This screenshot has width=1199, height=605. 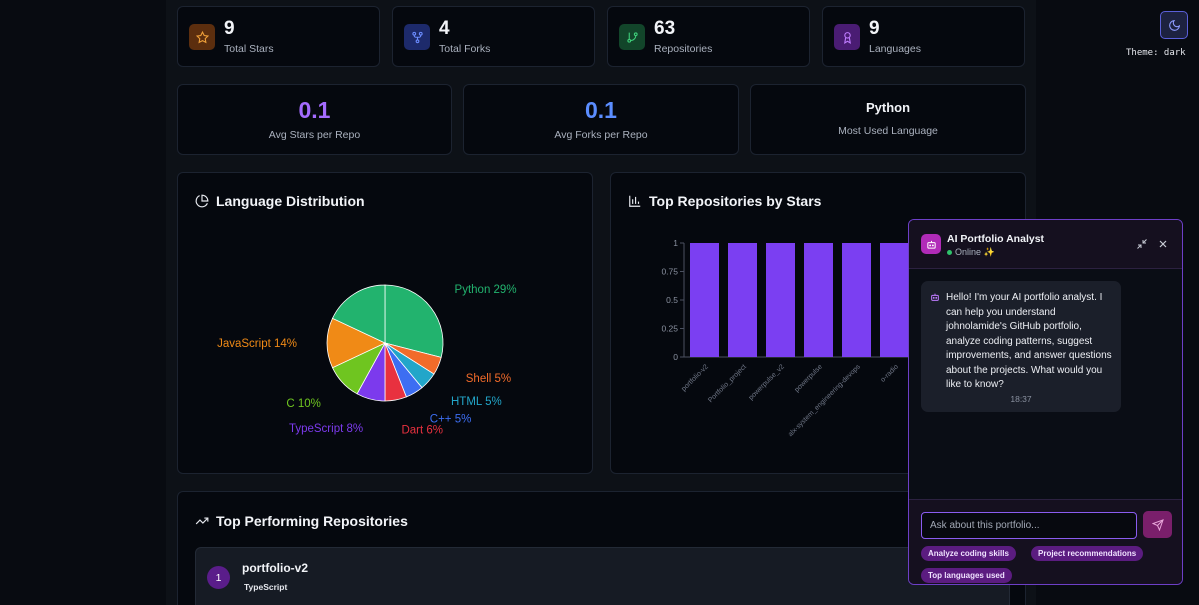 I want to click on total-stars-value: 9, so click(x=229, y=28).